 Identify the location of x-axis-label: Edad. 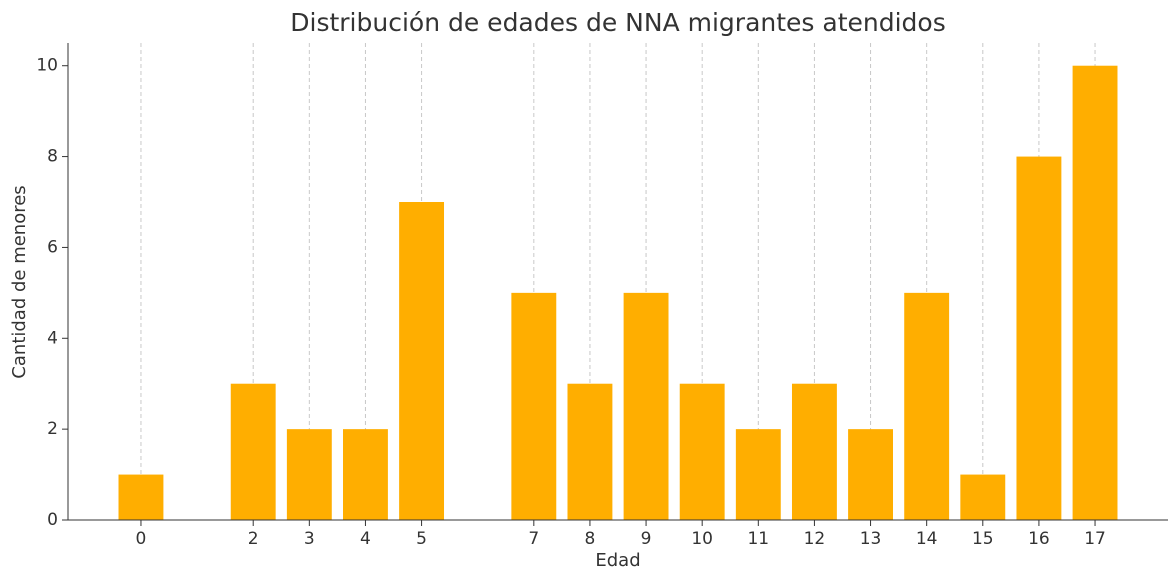
(617, 559).